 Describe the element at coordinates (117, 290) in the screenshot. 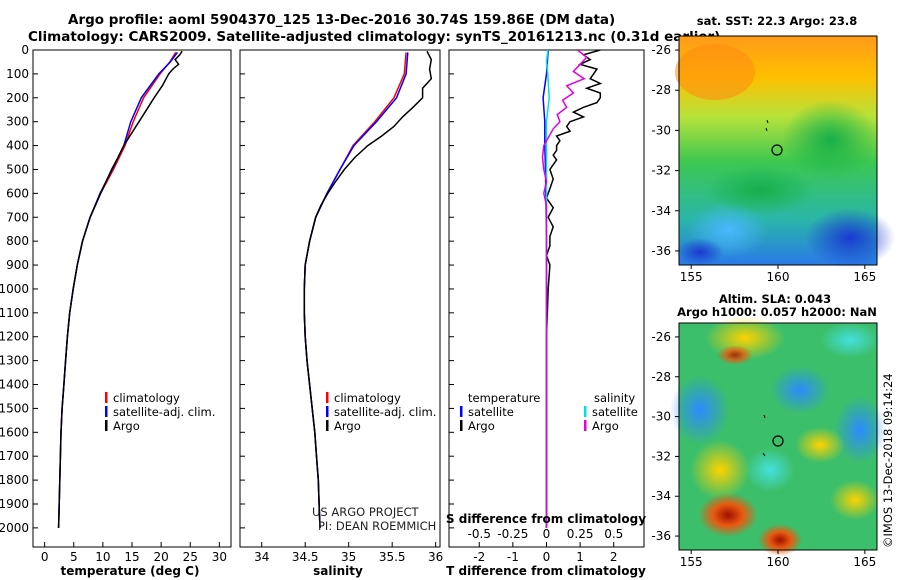

I see `temperature-climatology-line` at that location.